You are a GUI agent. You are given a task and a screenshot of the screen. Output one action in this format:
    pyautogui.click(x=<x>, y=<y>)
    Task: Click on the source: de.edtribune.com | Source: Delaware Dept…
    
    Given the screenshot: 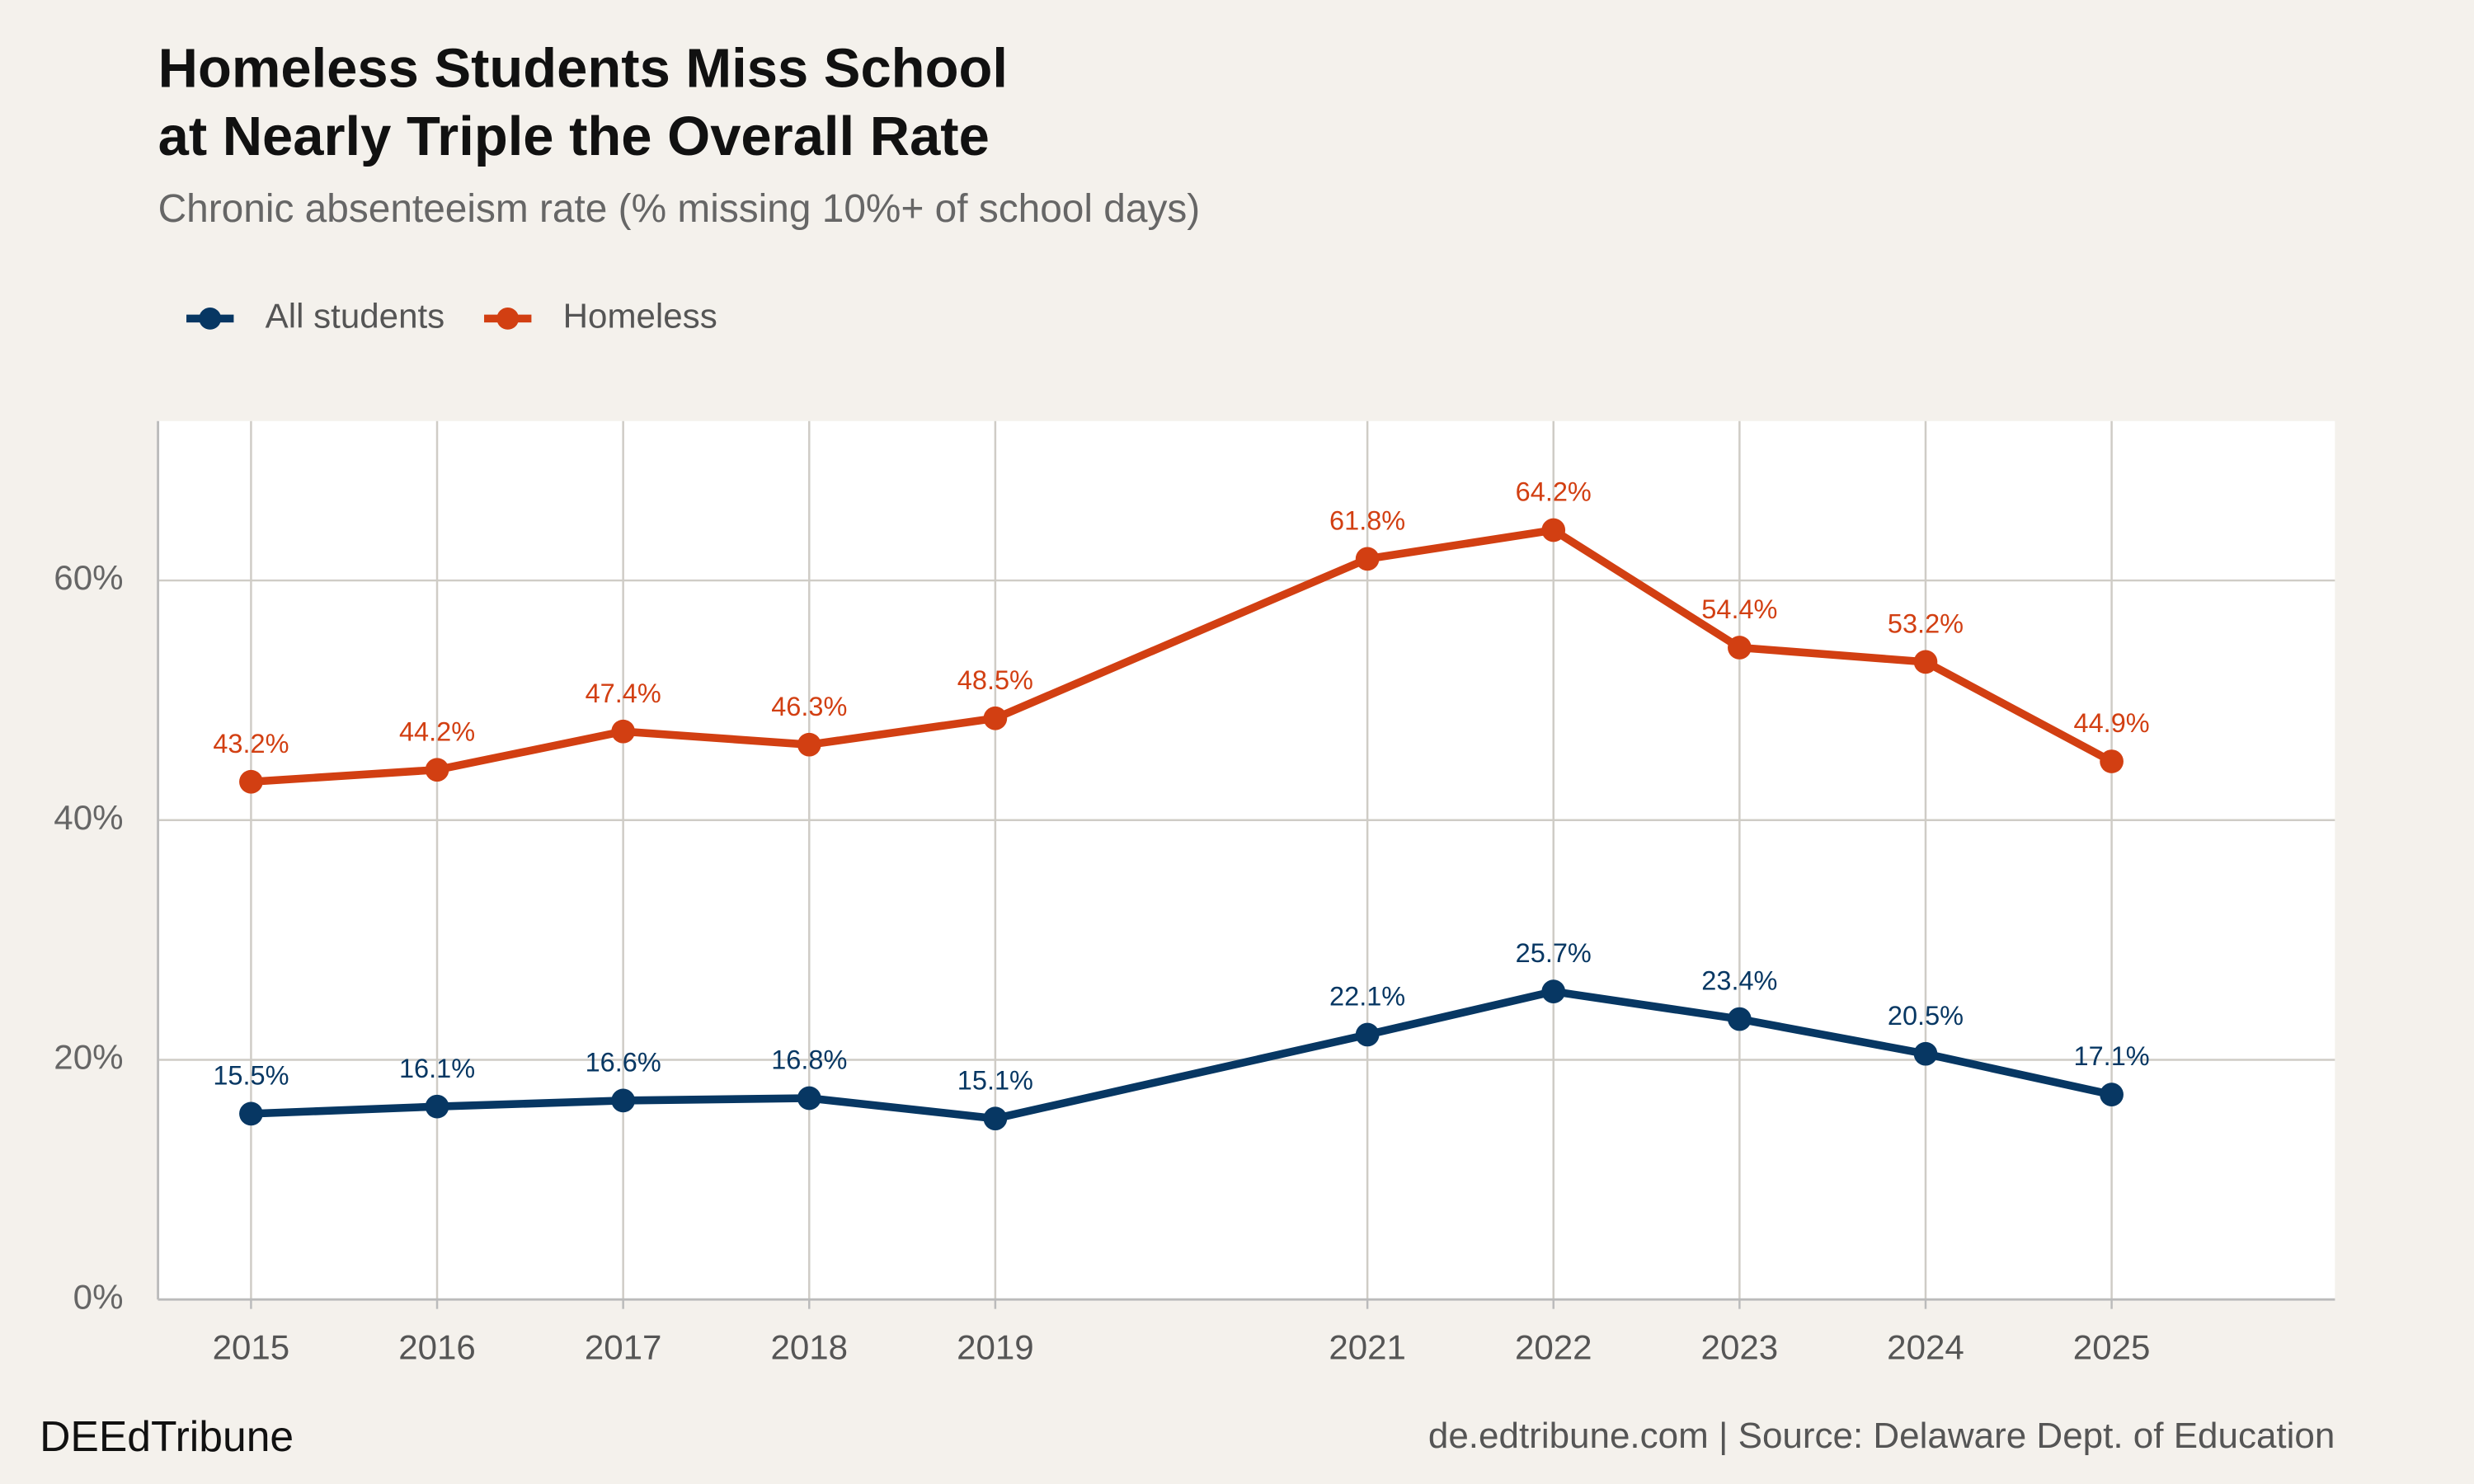 What is the action you would take?
    pyautogui.click(x=1881, y=1436)
    